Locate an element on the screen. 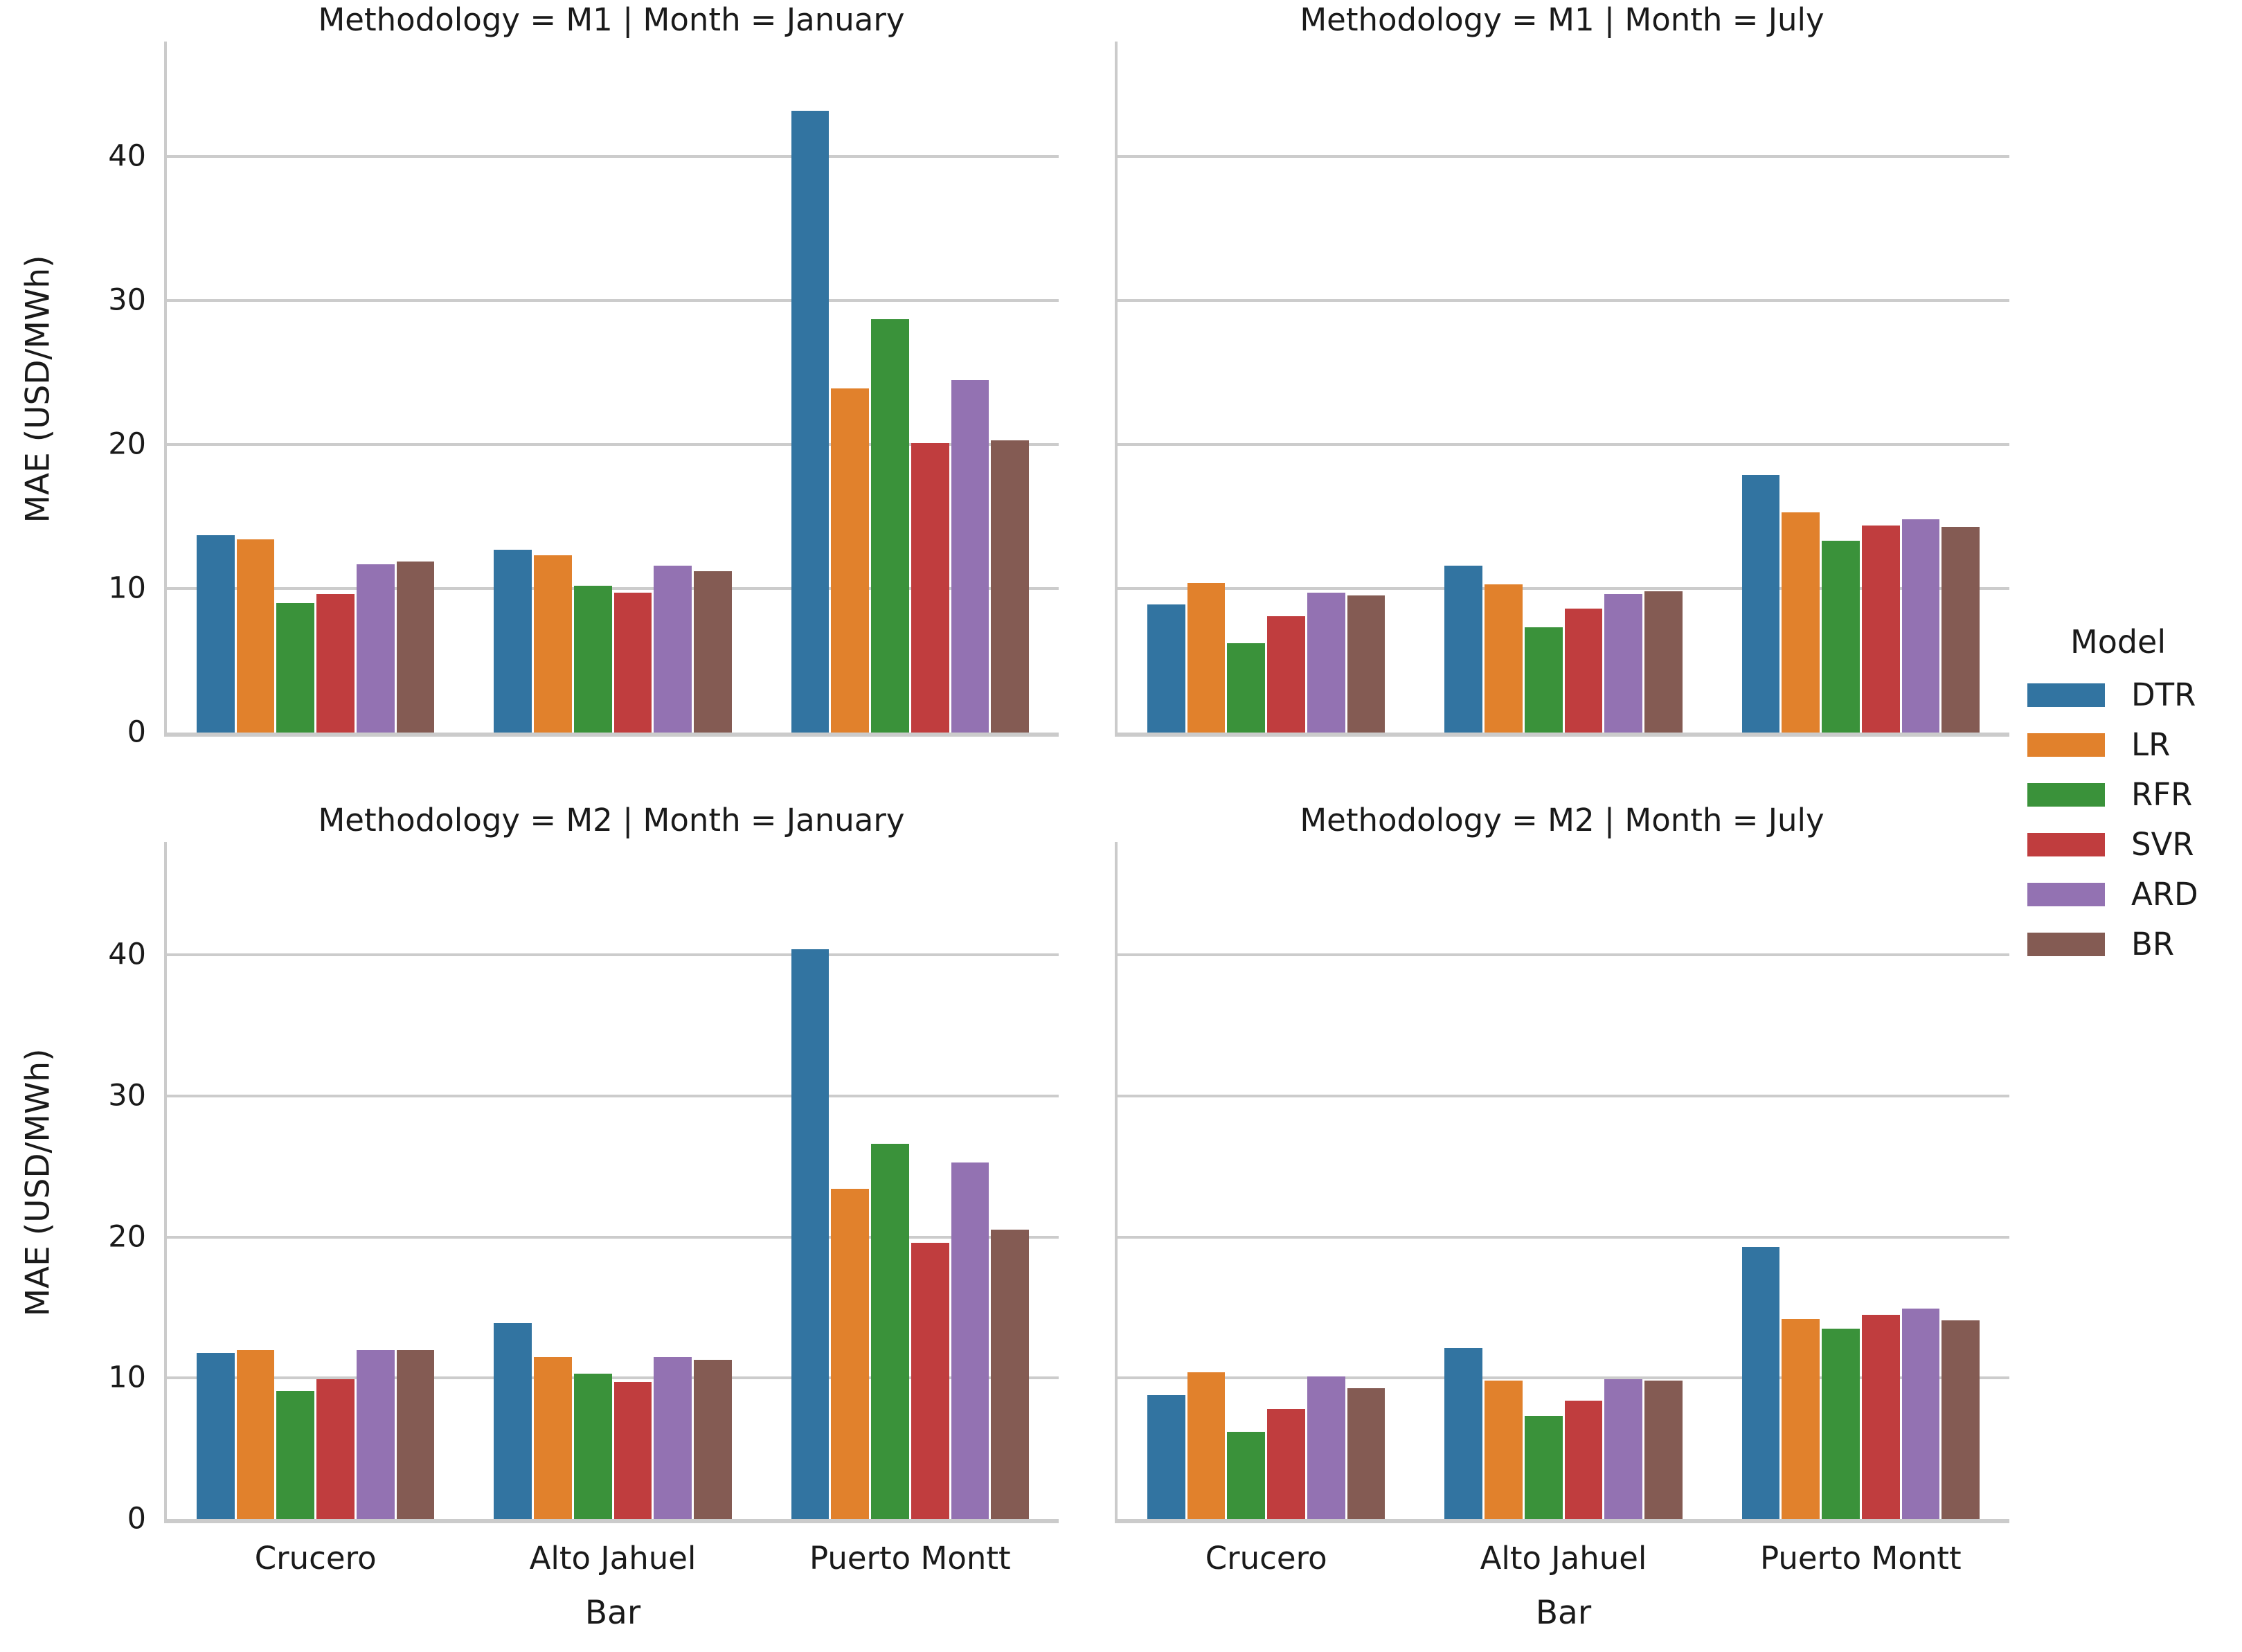 This screenshot has width=2242, height=1652. legend-label: RFR is located at coordinates (2162, 795).